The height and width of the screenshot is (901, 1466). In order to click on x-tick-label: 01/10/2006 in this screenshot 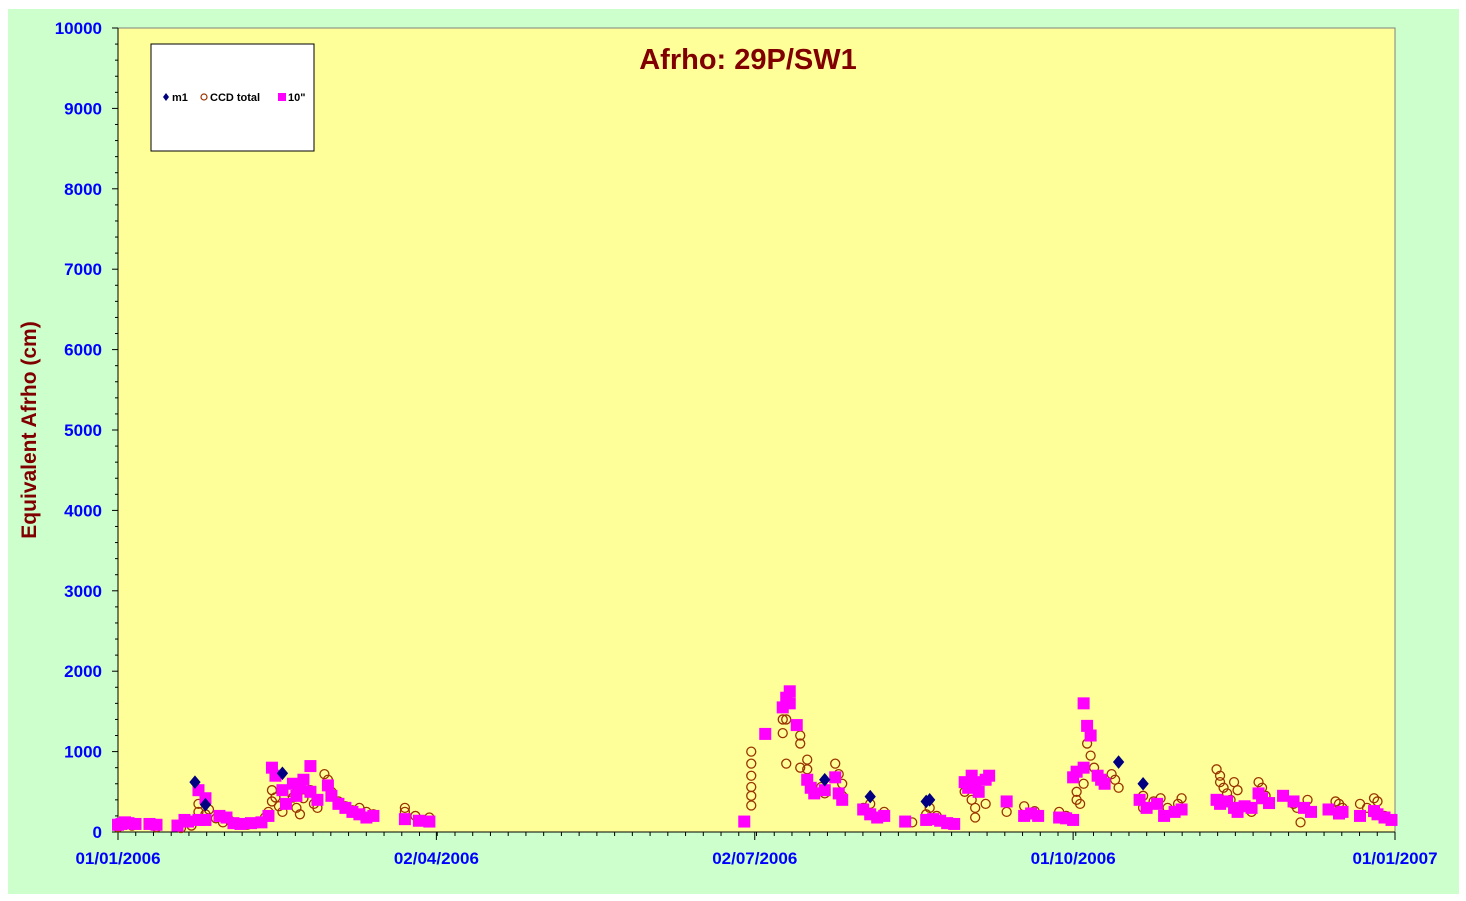, I will do `click(1073, 858)`.